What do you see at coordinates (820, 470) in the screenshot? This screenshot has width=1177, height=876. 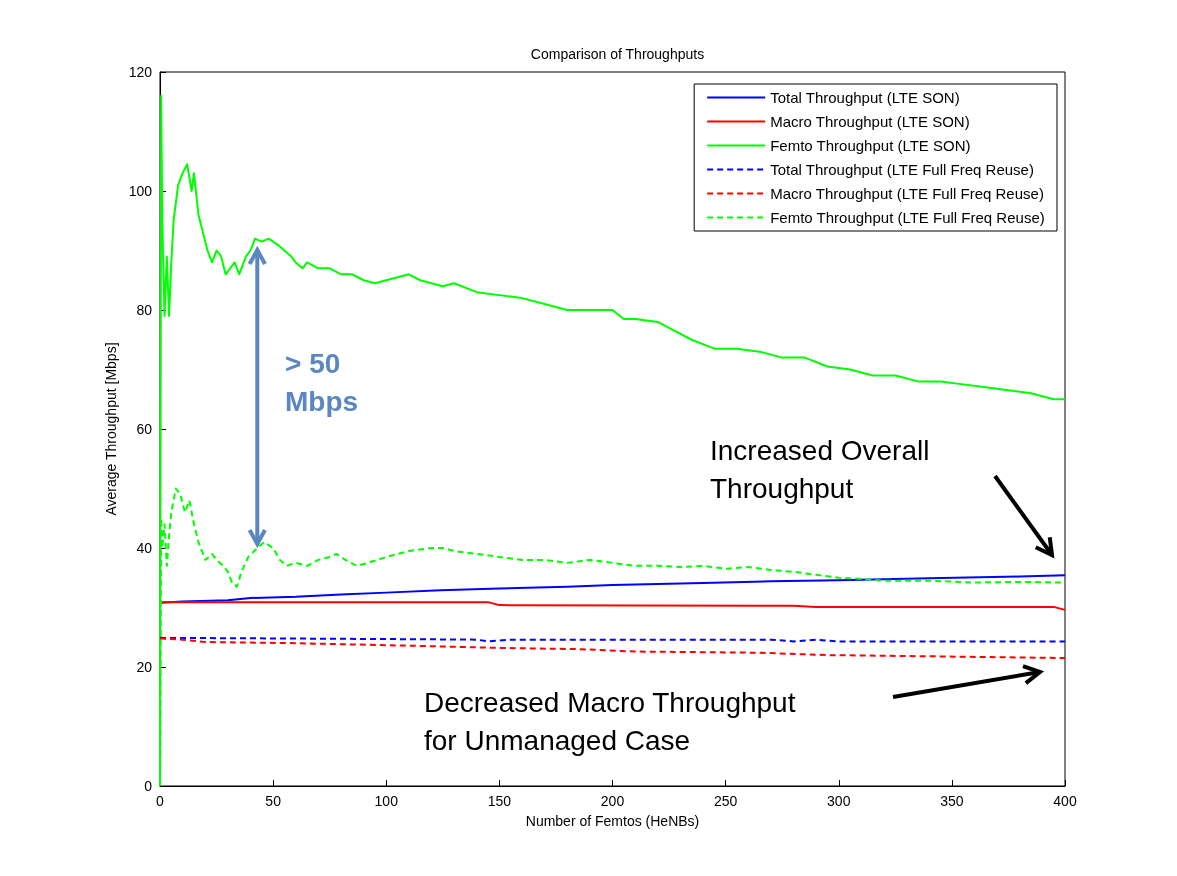 I see `annotation: Increased Overall Throughput` at bounding box center [820, 470].